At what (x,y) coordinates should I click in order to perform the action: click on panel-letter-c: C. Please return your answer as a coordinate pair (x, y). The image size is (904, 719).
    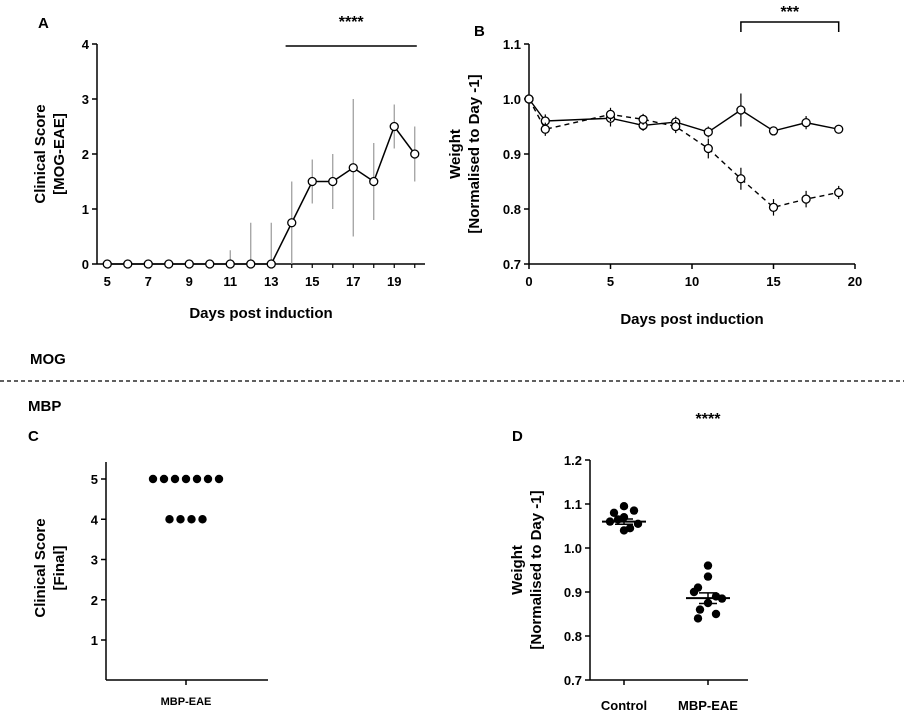
    Looking at the image, I should click on (33, 436).